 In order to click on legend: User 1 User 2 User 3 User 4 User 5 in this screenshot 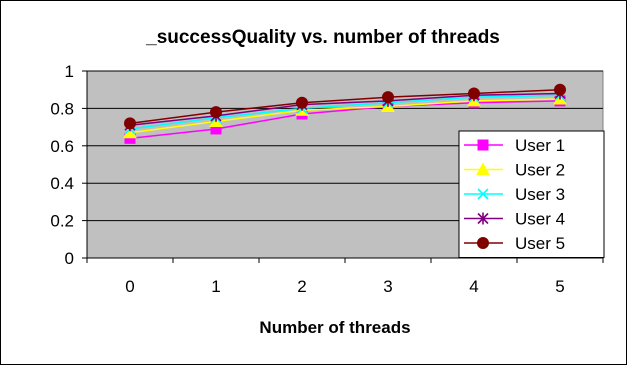, I will do `click(531, 194)`.